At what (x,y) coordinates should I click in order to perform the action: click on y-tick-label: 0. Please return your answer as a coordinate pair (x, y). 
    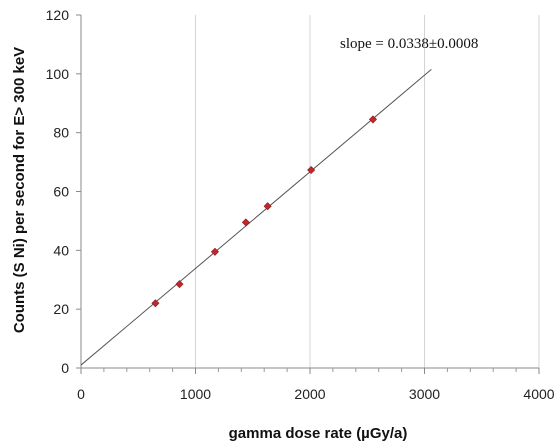
    Looking at the image, I should click on (65, 368).